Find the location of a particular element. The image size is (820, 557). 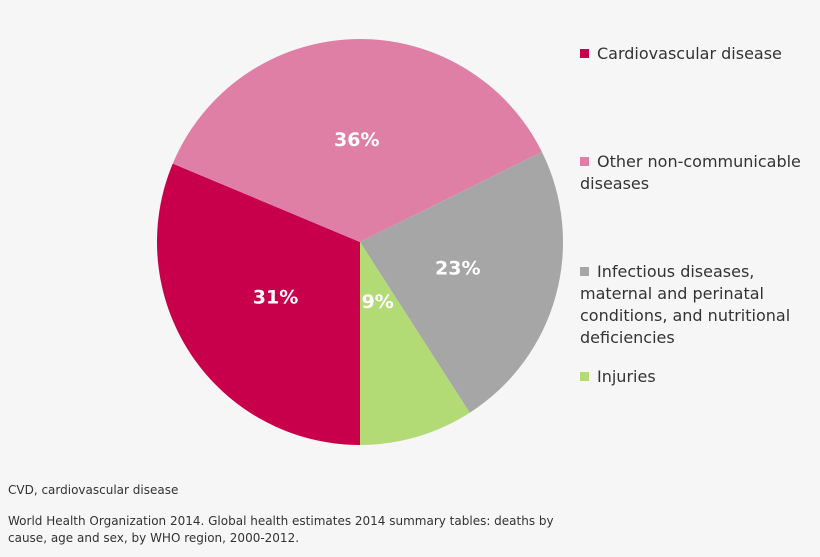

legend-marker-injuries is located at coordinates (584, 376).